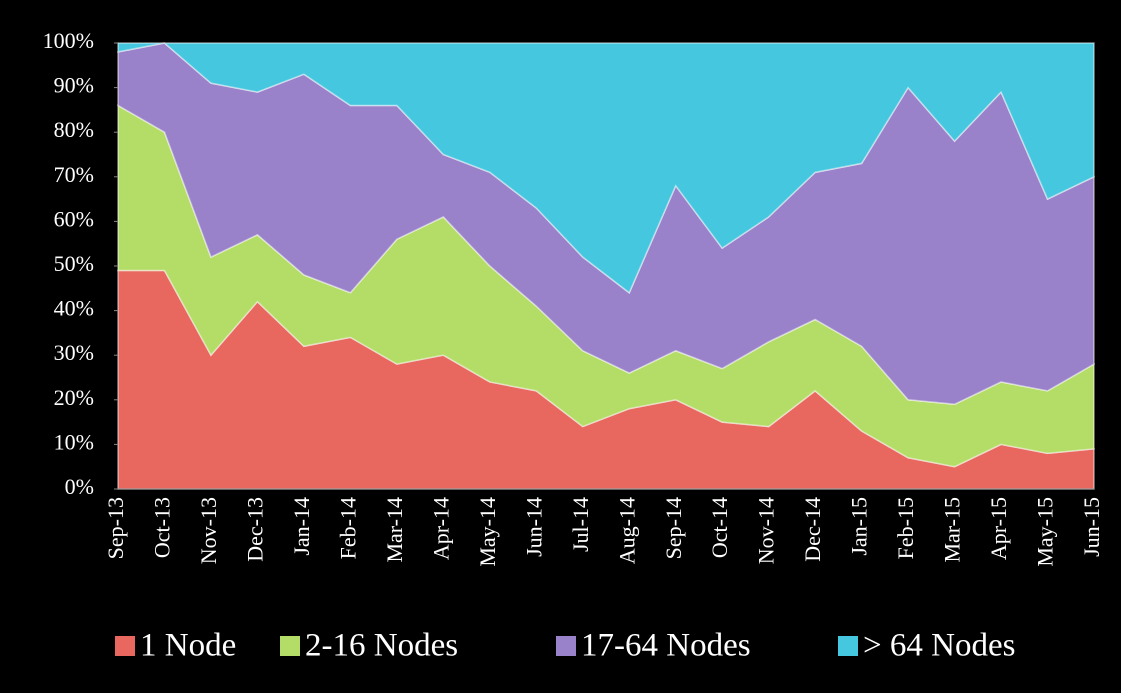  Describe the element at coordinates (68, 40) in the screenshot. I see `y-tick-label: 100%` at that location.